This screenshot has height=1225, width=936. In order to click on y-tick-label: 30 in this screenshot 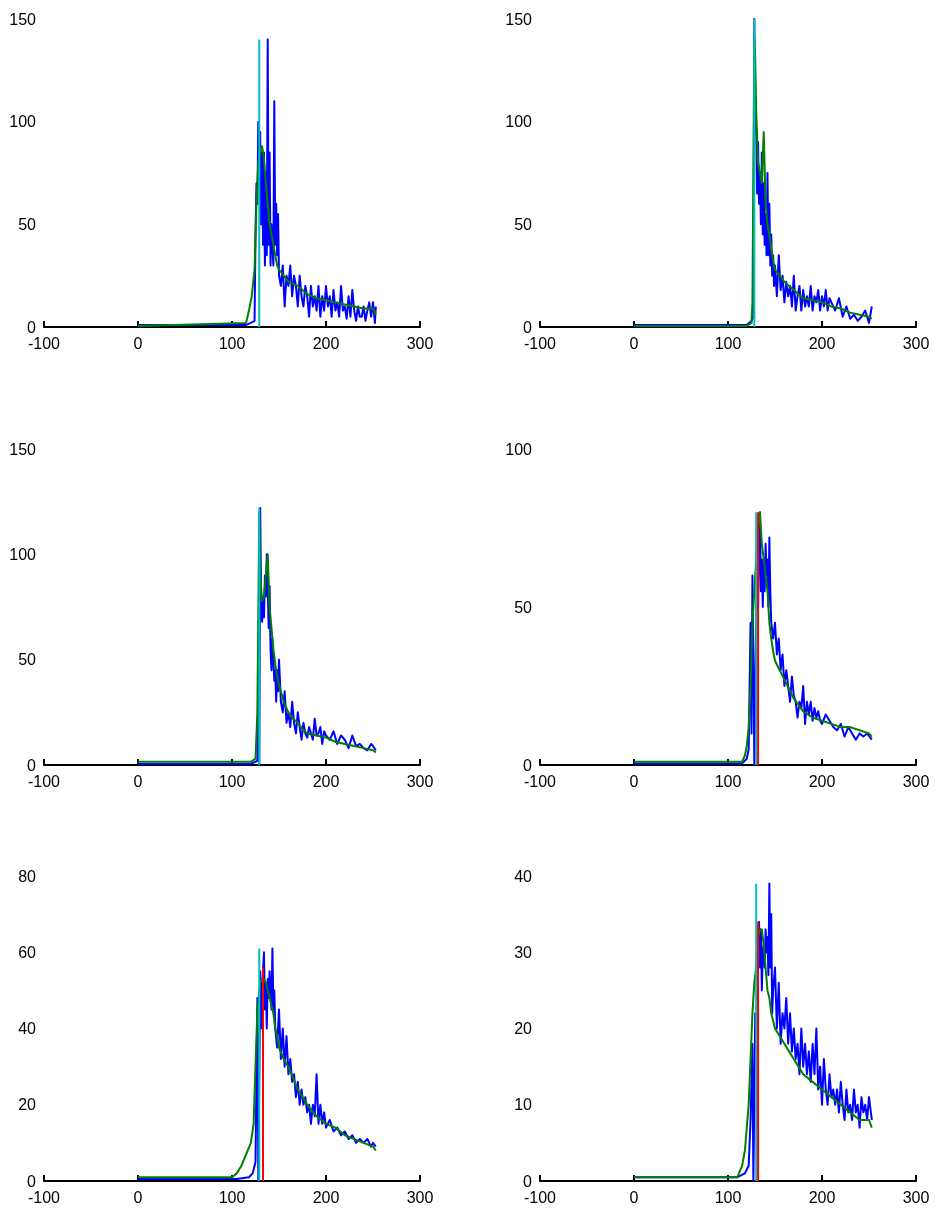, I will do `click(523, 952)`.